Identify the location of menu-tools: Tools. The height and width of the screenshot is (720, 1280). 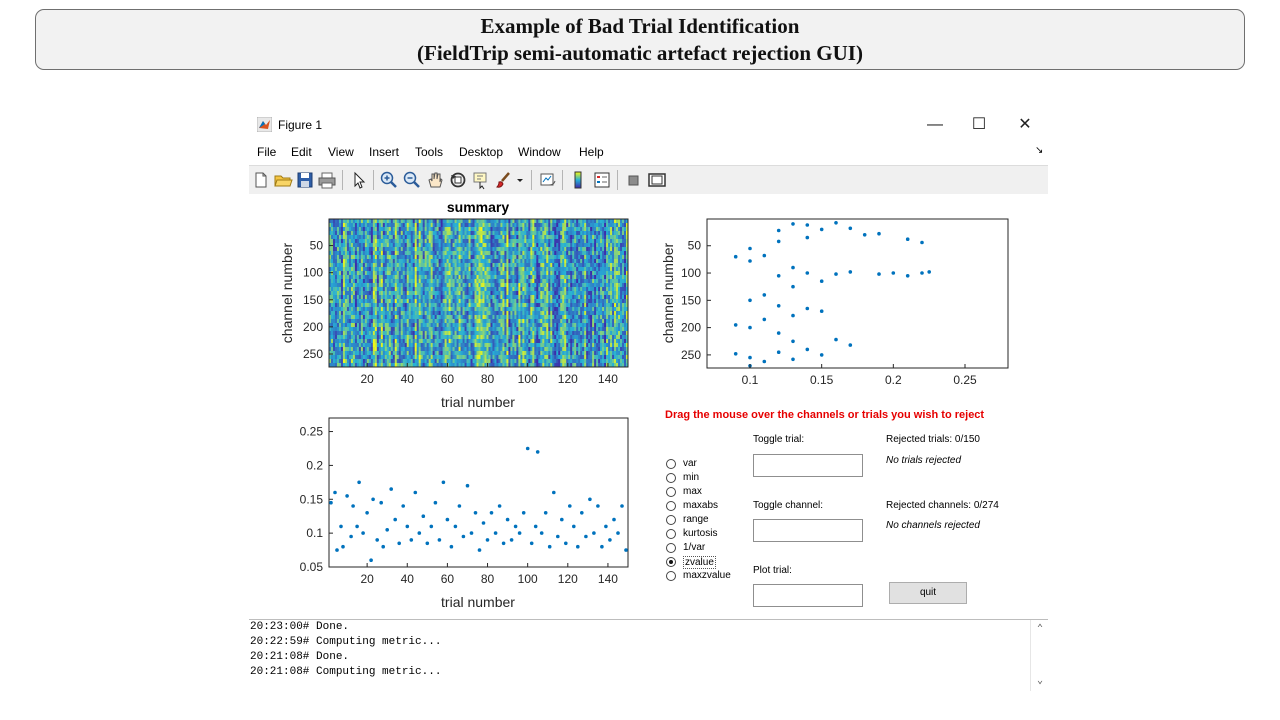
(429, 152).